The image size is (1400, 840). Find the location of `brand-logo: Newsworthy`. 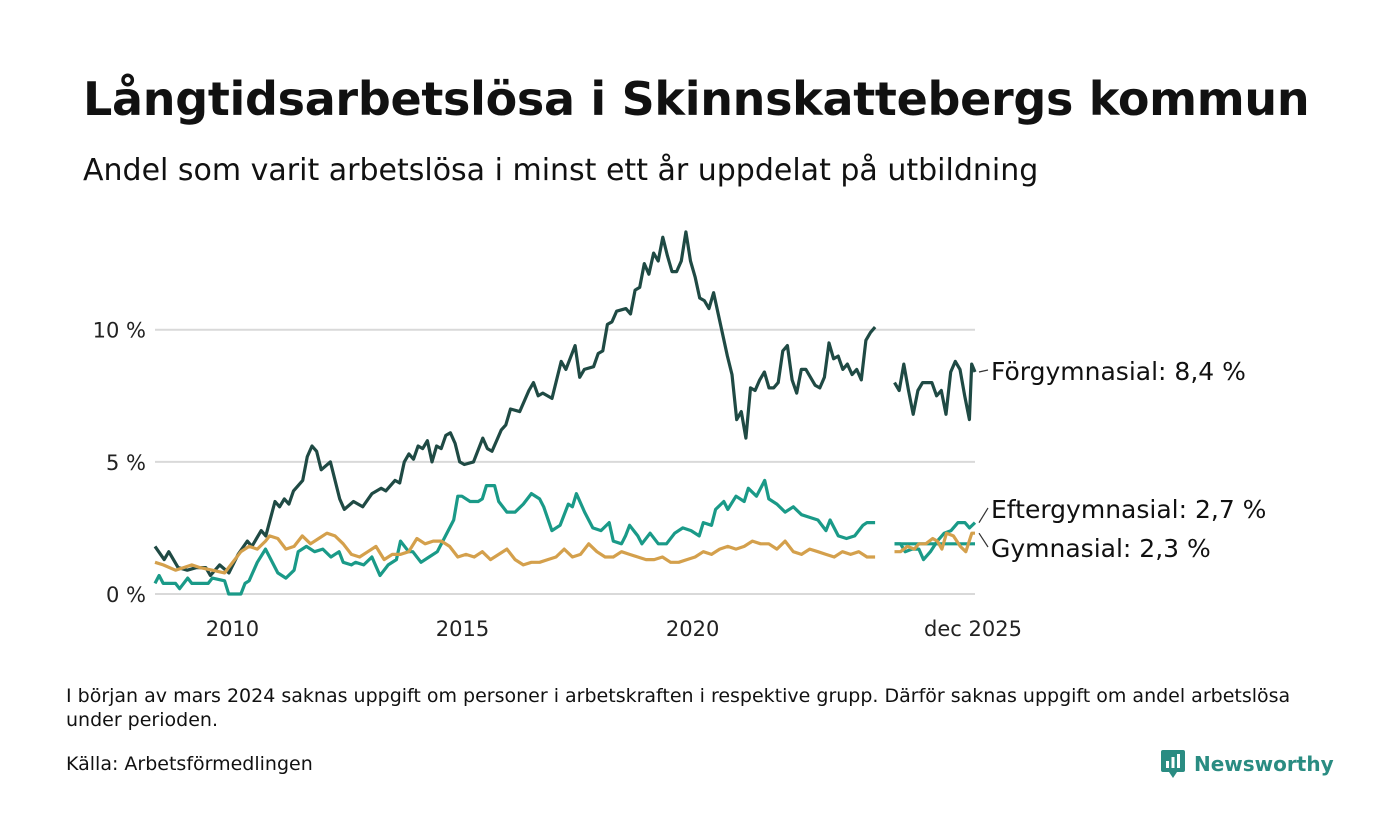

brand-logo: Newsworthy is located at coordinates (1247, 764).